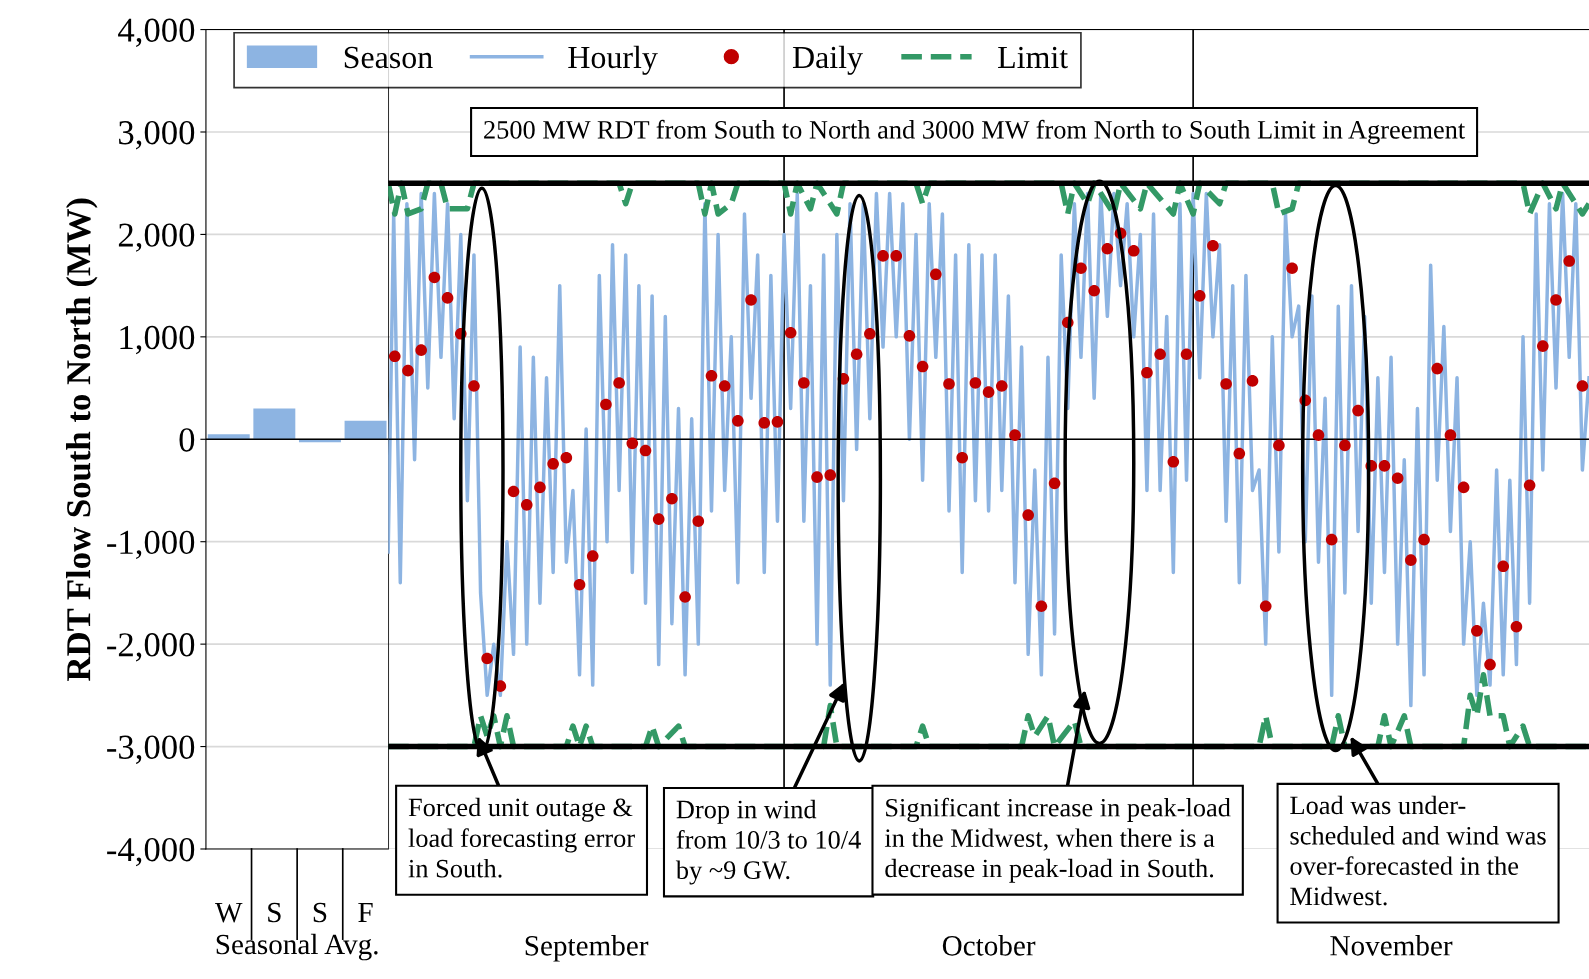 The height and width of the screenshot is (979, 1589). I want to click on y-axis-title: RDT Flow South to North (MW), so click(82, 439).